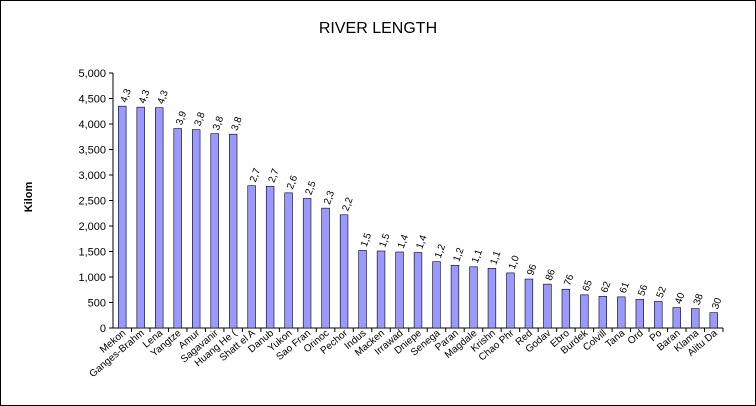  What do you see at coordinates (569, 280) in the screenshot?
I see `data-label: 76` at bounding box center [569, 280].